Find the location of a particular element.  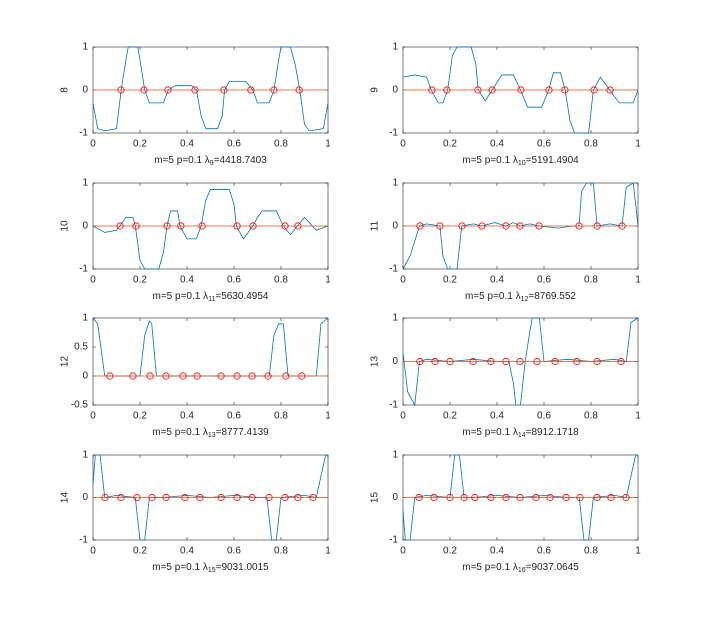

x-axis-label: m=5 p=0.1 λ16=9037.0645 is located at coordinates (520, 568).